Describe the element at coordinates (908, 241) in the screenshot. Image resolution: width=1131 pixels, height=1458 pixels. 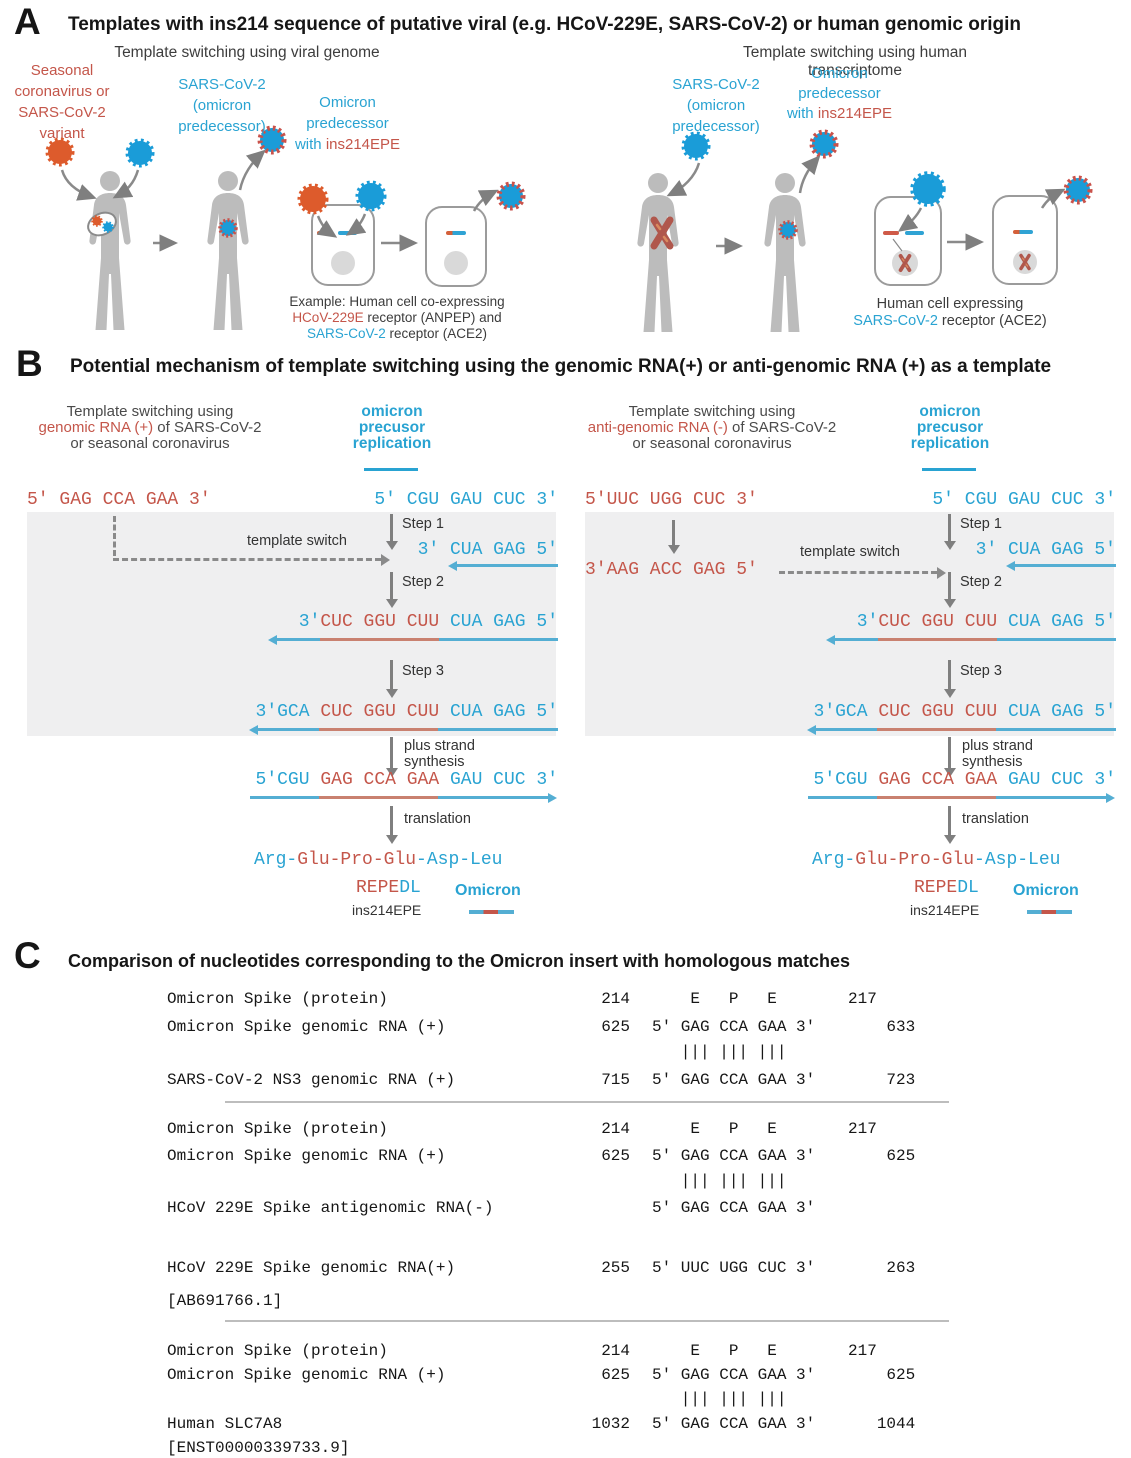
I see `ace2-cell` at that location.